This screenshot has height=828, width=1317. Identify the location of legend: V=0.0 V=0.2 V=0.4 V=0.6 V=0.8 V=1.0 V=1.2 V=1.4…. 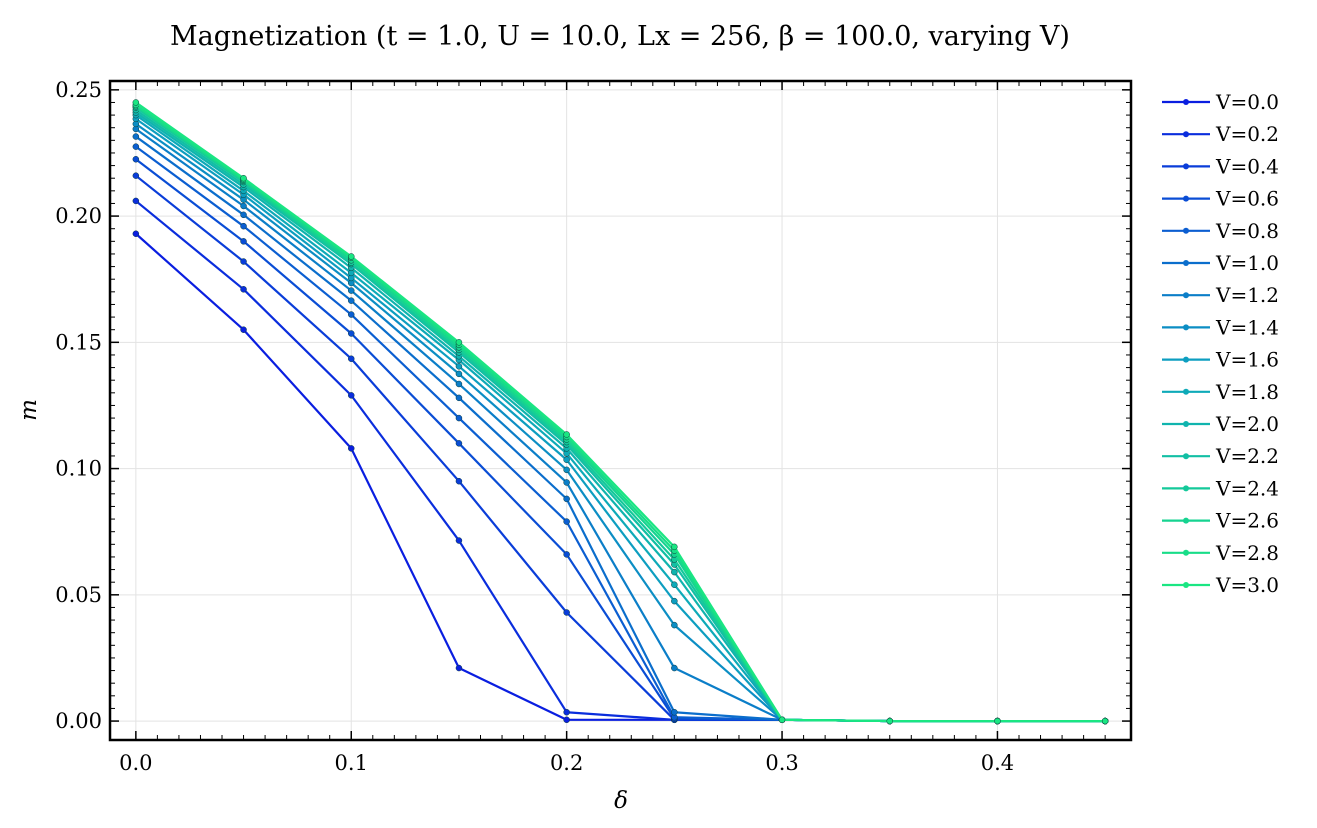
(1220, 343).